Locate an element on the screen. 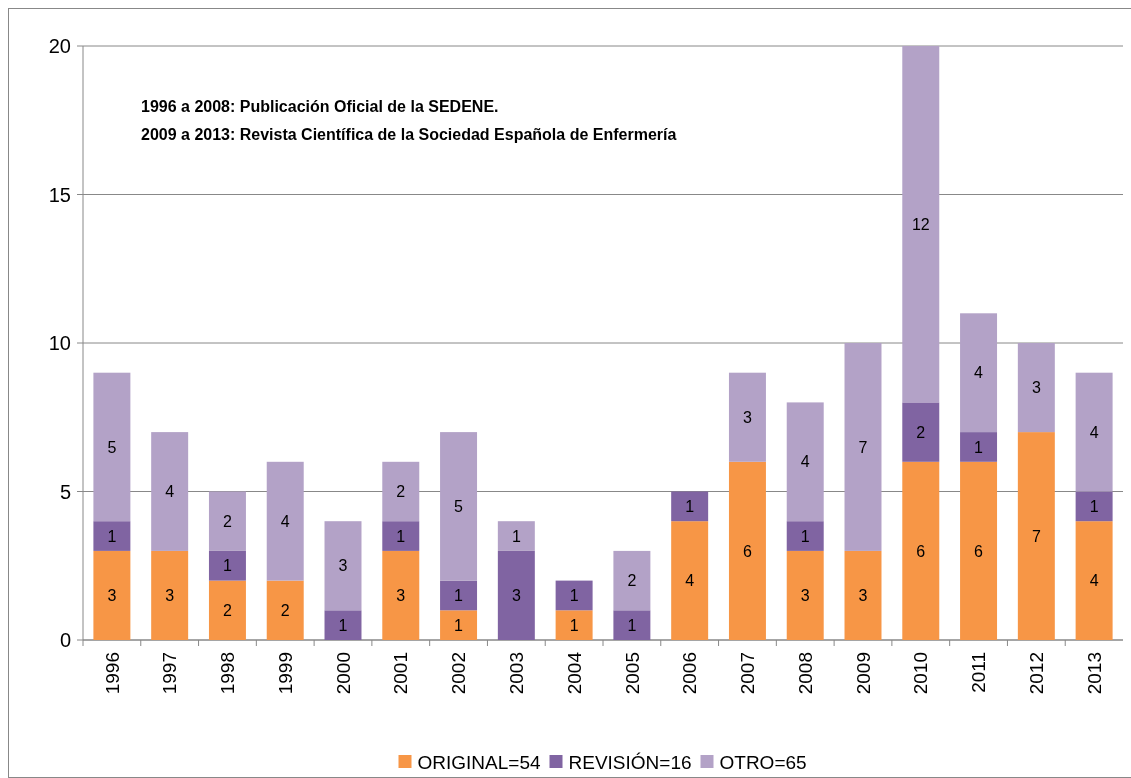  x-tick-label: 2002 is located at coordinates (459, 673).